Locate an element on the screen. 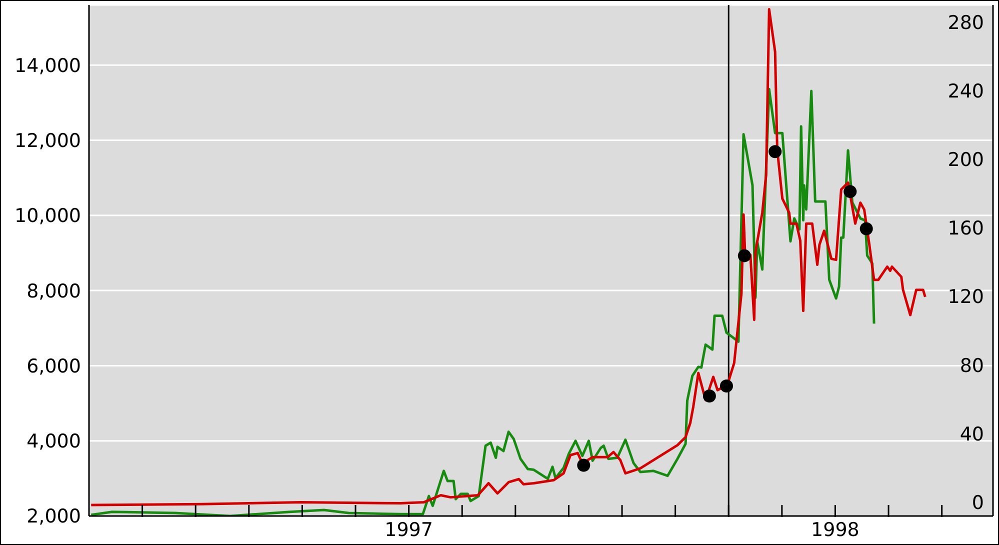 This screenshot has width=999, height=545. y2-tick-label: 40 is located at coordinates (972, 434).